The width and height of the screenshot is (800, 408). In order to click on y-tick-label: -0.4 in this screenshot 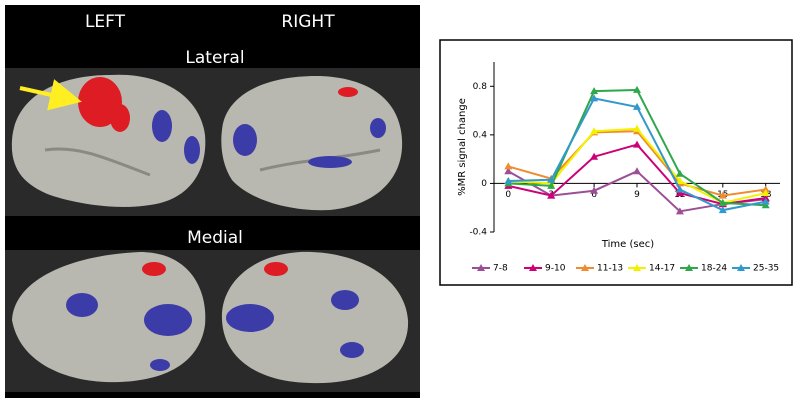, I will do `click(478, 233)`.